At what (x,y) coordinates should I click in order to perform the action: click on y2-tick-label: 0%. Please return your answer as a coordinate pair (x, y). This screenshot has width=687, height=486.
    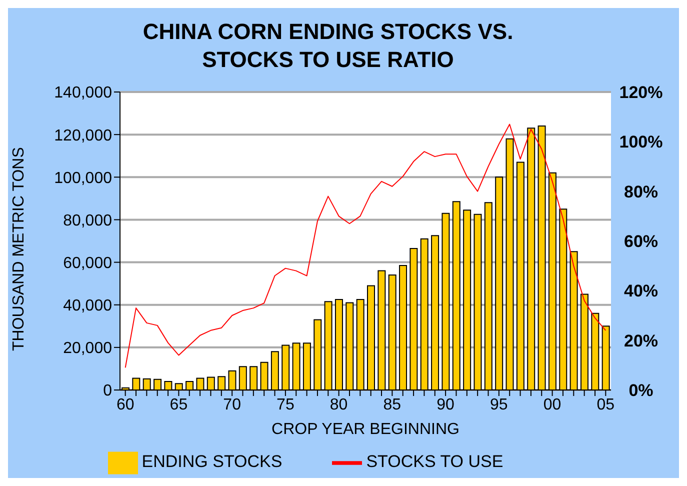
    Looking at the image, I should click on (641, 390).